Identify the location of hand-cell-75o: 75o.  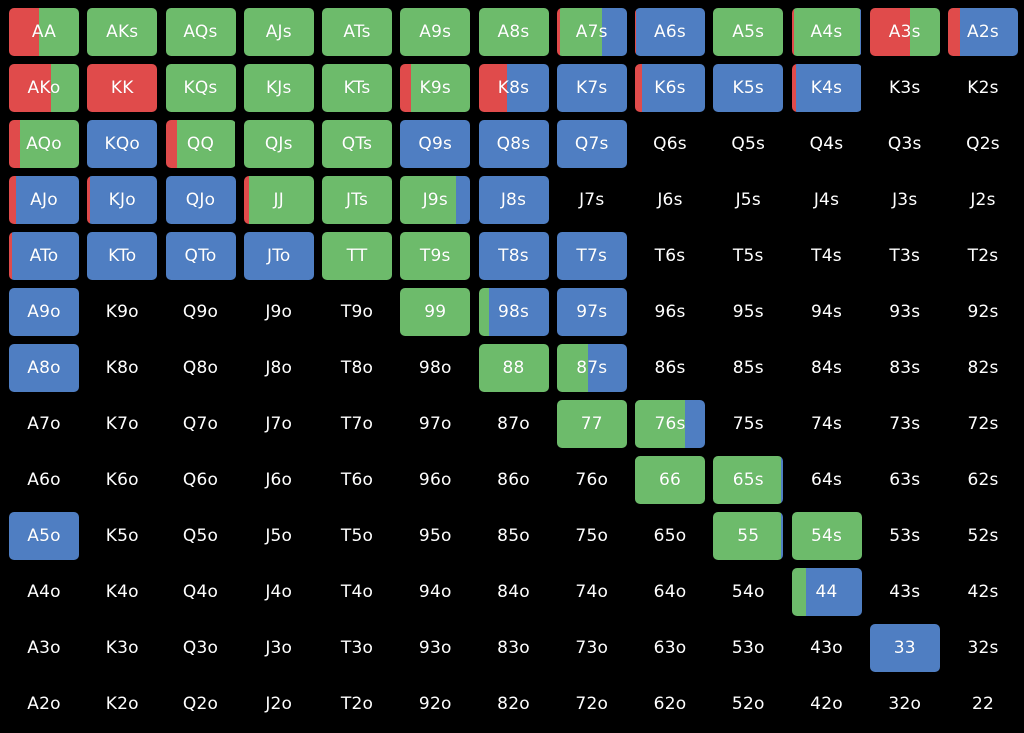
(591, 536).